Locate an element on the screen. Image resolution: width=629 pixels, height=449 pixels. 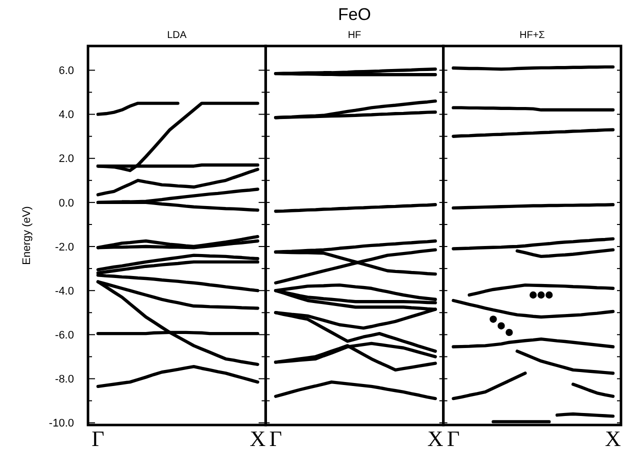
y-tick-label: -2.0 is located at coordinates (64, 247).